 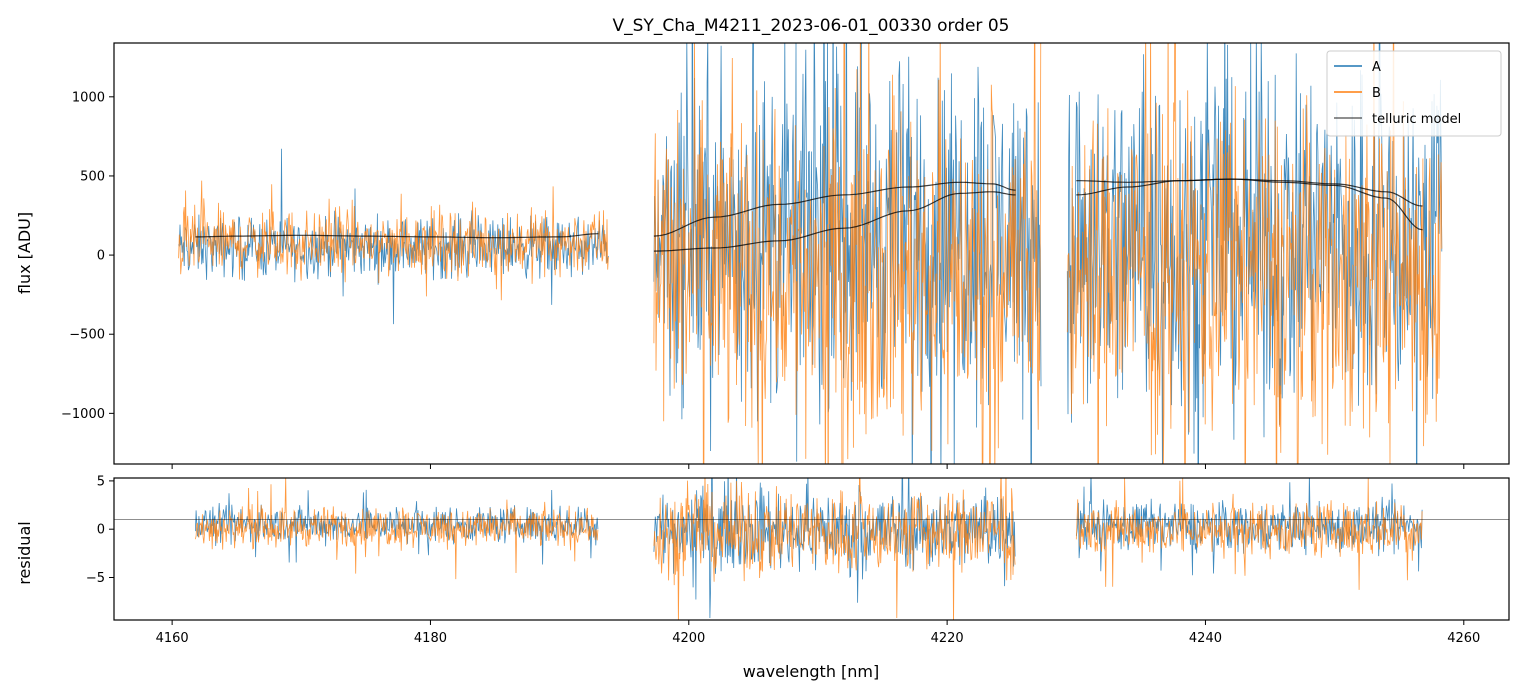 I want to click on chart-title: V_SY_Cha_M4211_2023-06-01_00330 order 05, so click(x=811, y=26).